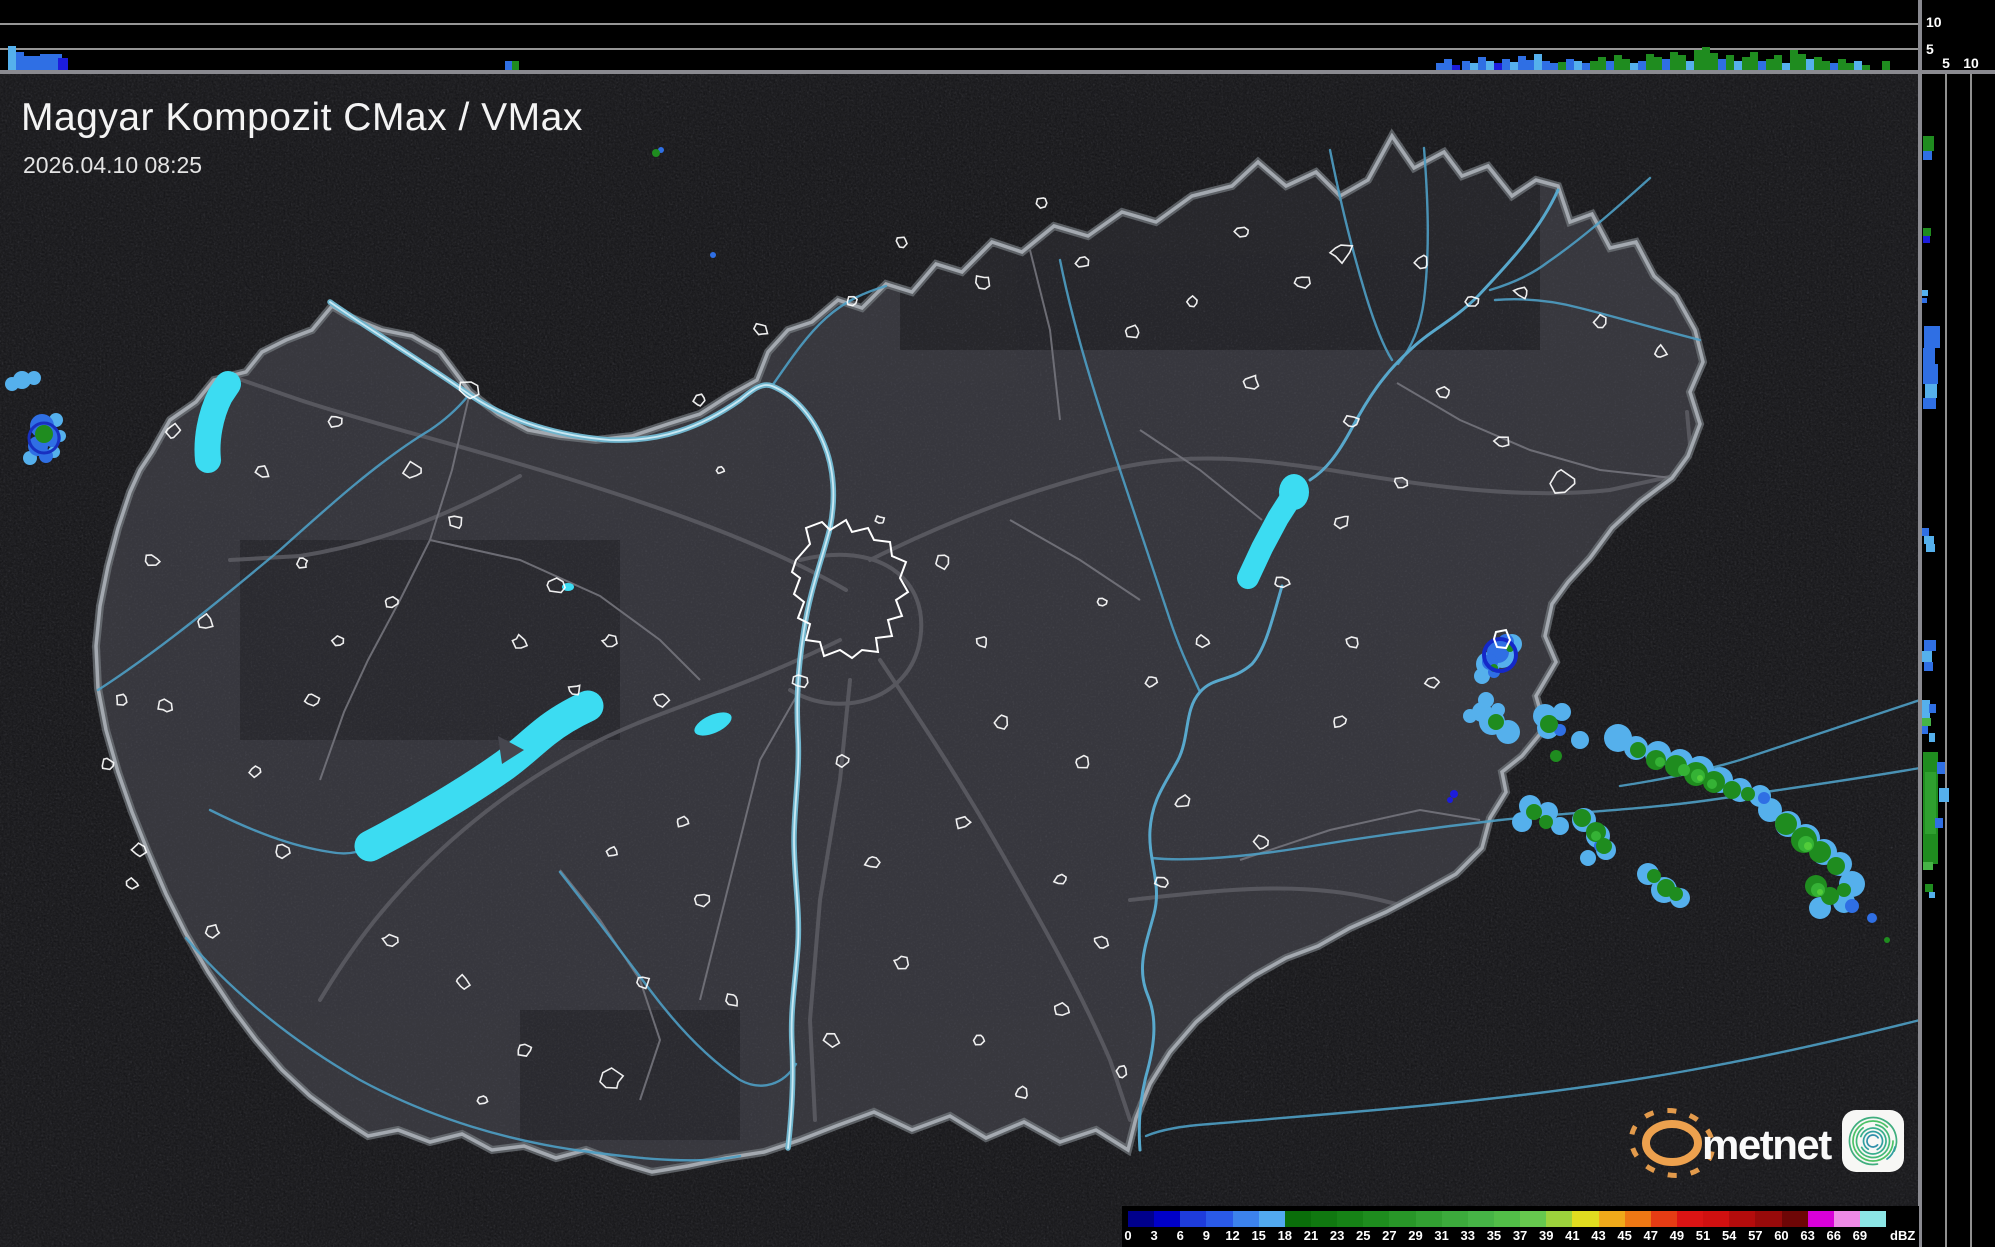 The height and width of the screenshot is (1247, 1995). I want to click on legend-tick-label: 43, so click(1598, 1235).